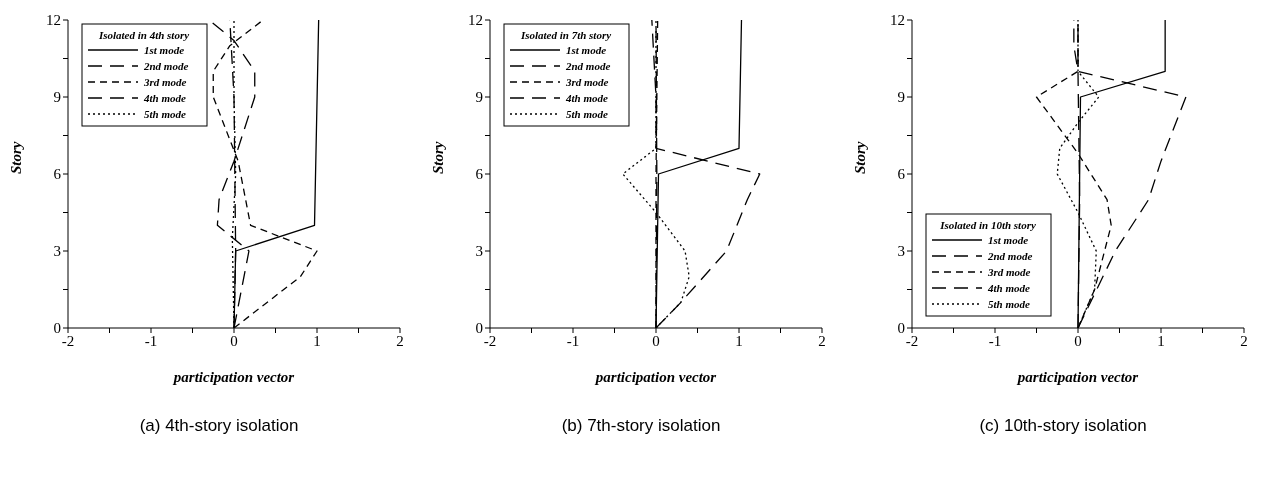 The height and width of the screenshot is (477, 1284). Describe the element at coordinates (987, 225) in the screenshot. I see `legend-title: Isolated in 10th story` at that location.